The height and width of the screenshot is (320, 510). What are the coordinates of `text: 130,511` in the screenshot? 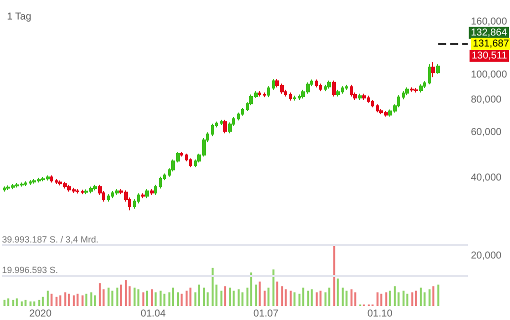 It's located at (490, 56).